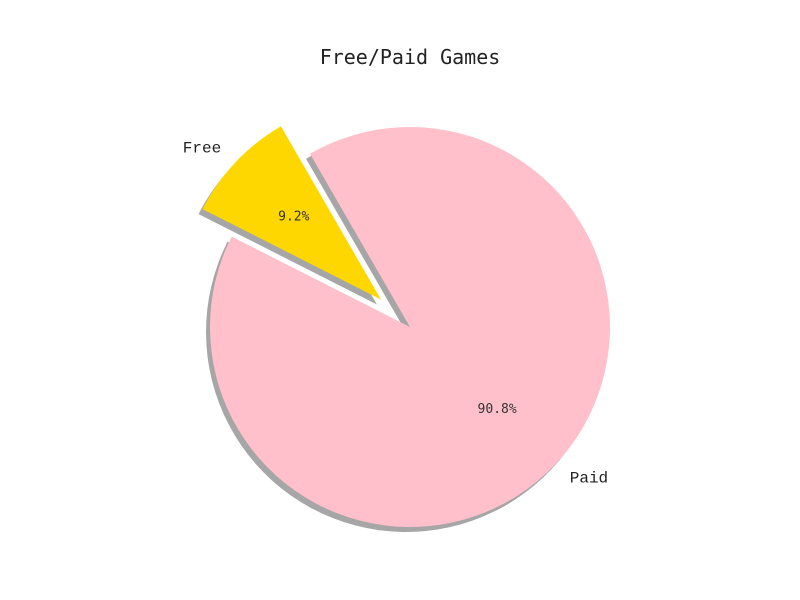  I want to click on slice-pct-free: 9.2%, so click(293, 216).